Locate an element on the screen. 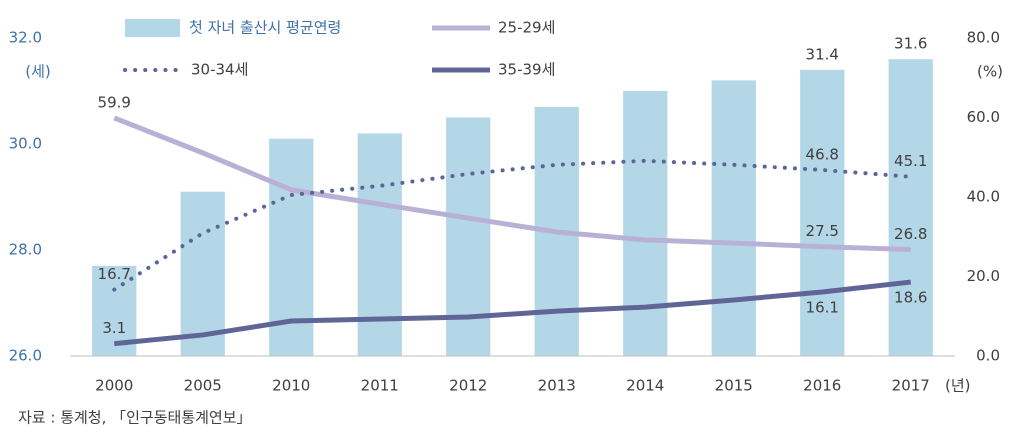  x-tick-label: 2012 is located at coordinates (468, 386).